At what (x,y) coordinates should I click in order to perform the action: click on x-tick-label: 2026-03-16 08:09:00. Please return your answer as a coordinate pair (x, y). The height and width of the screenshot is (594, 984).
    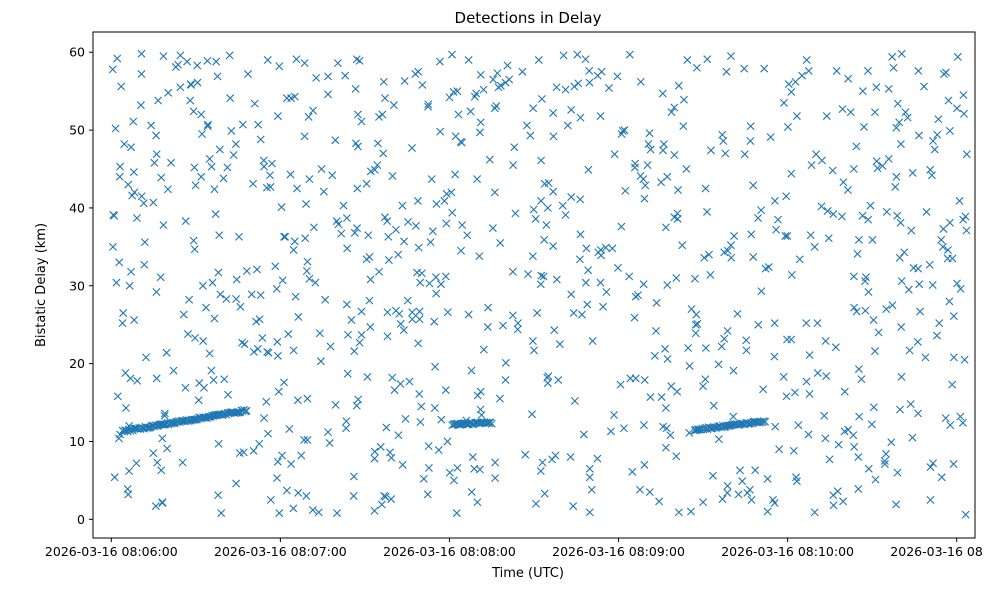
    Looking at the image, I should click on (618, 551).